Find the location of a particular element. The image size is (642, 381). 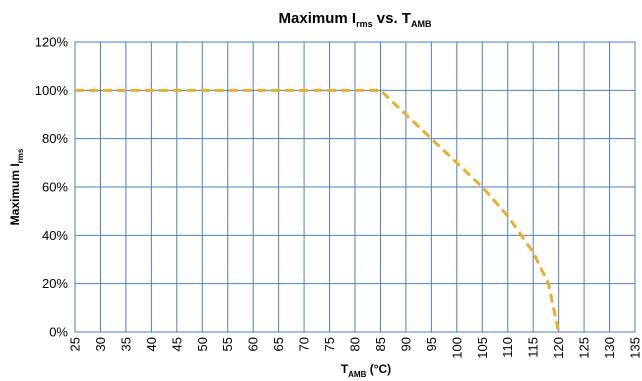

y-tick-label: 120% is located at coordinates (52, 42).